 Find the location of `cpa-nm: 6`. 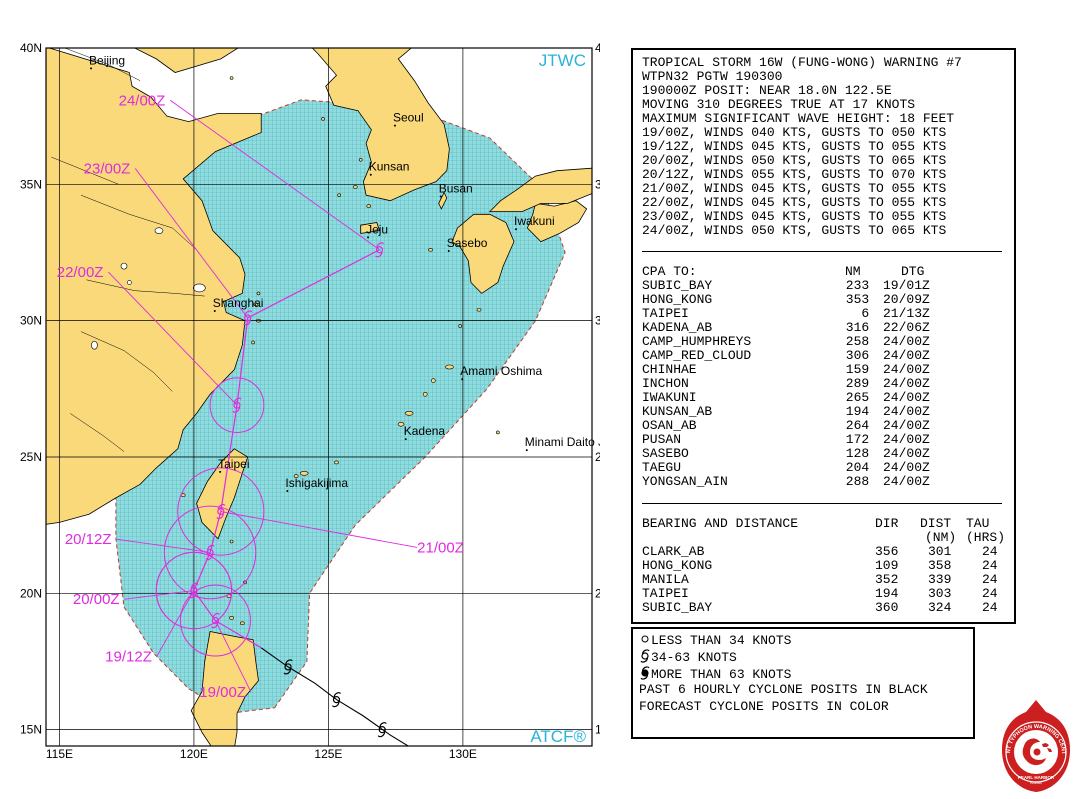

cpa-nm: 6 is located at coordinates (854, 313).